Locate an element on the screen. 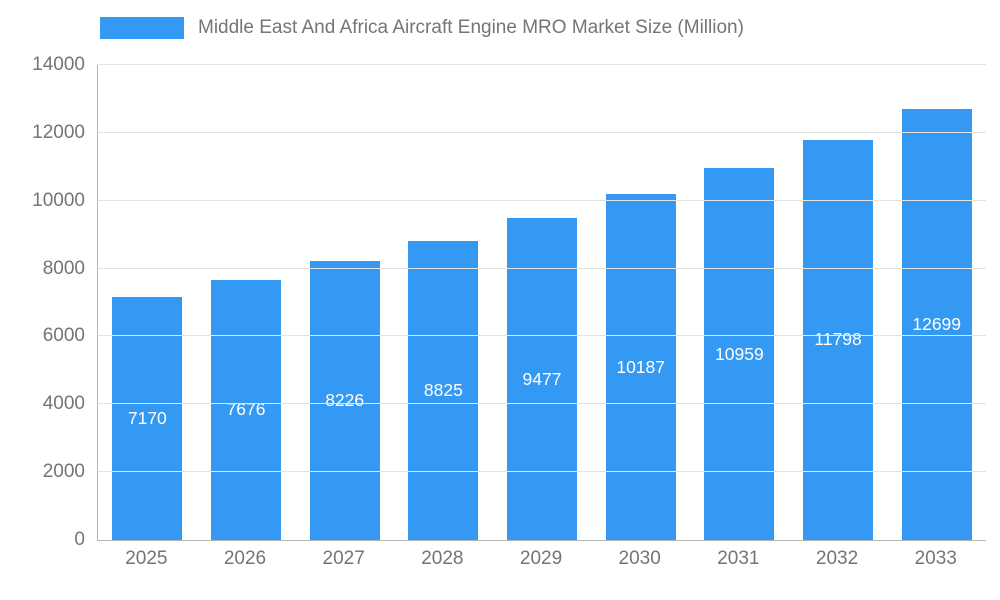  bar-value-label: 8825 is located at coordinates (443, 389).